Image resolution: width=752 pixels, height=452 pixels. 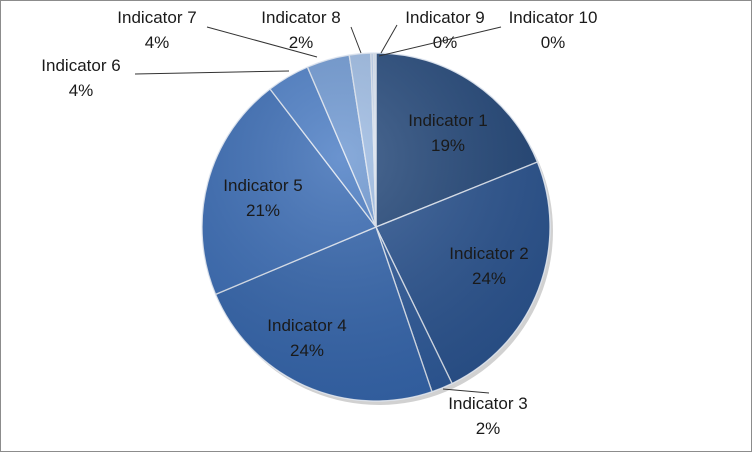 What do you see at coordinates (306, 325) in the screenshot?
I see `slice-label-4: Indicator 4` at bounding box center [306, 325].